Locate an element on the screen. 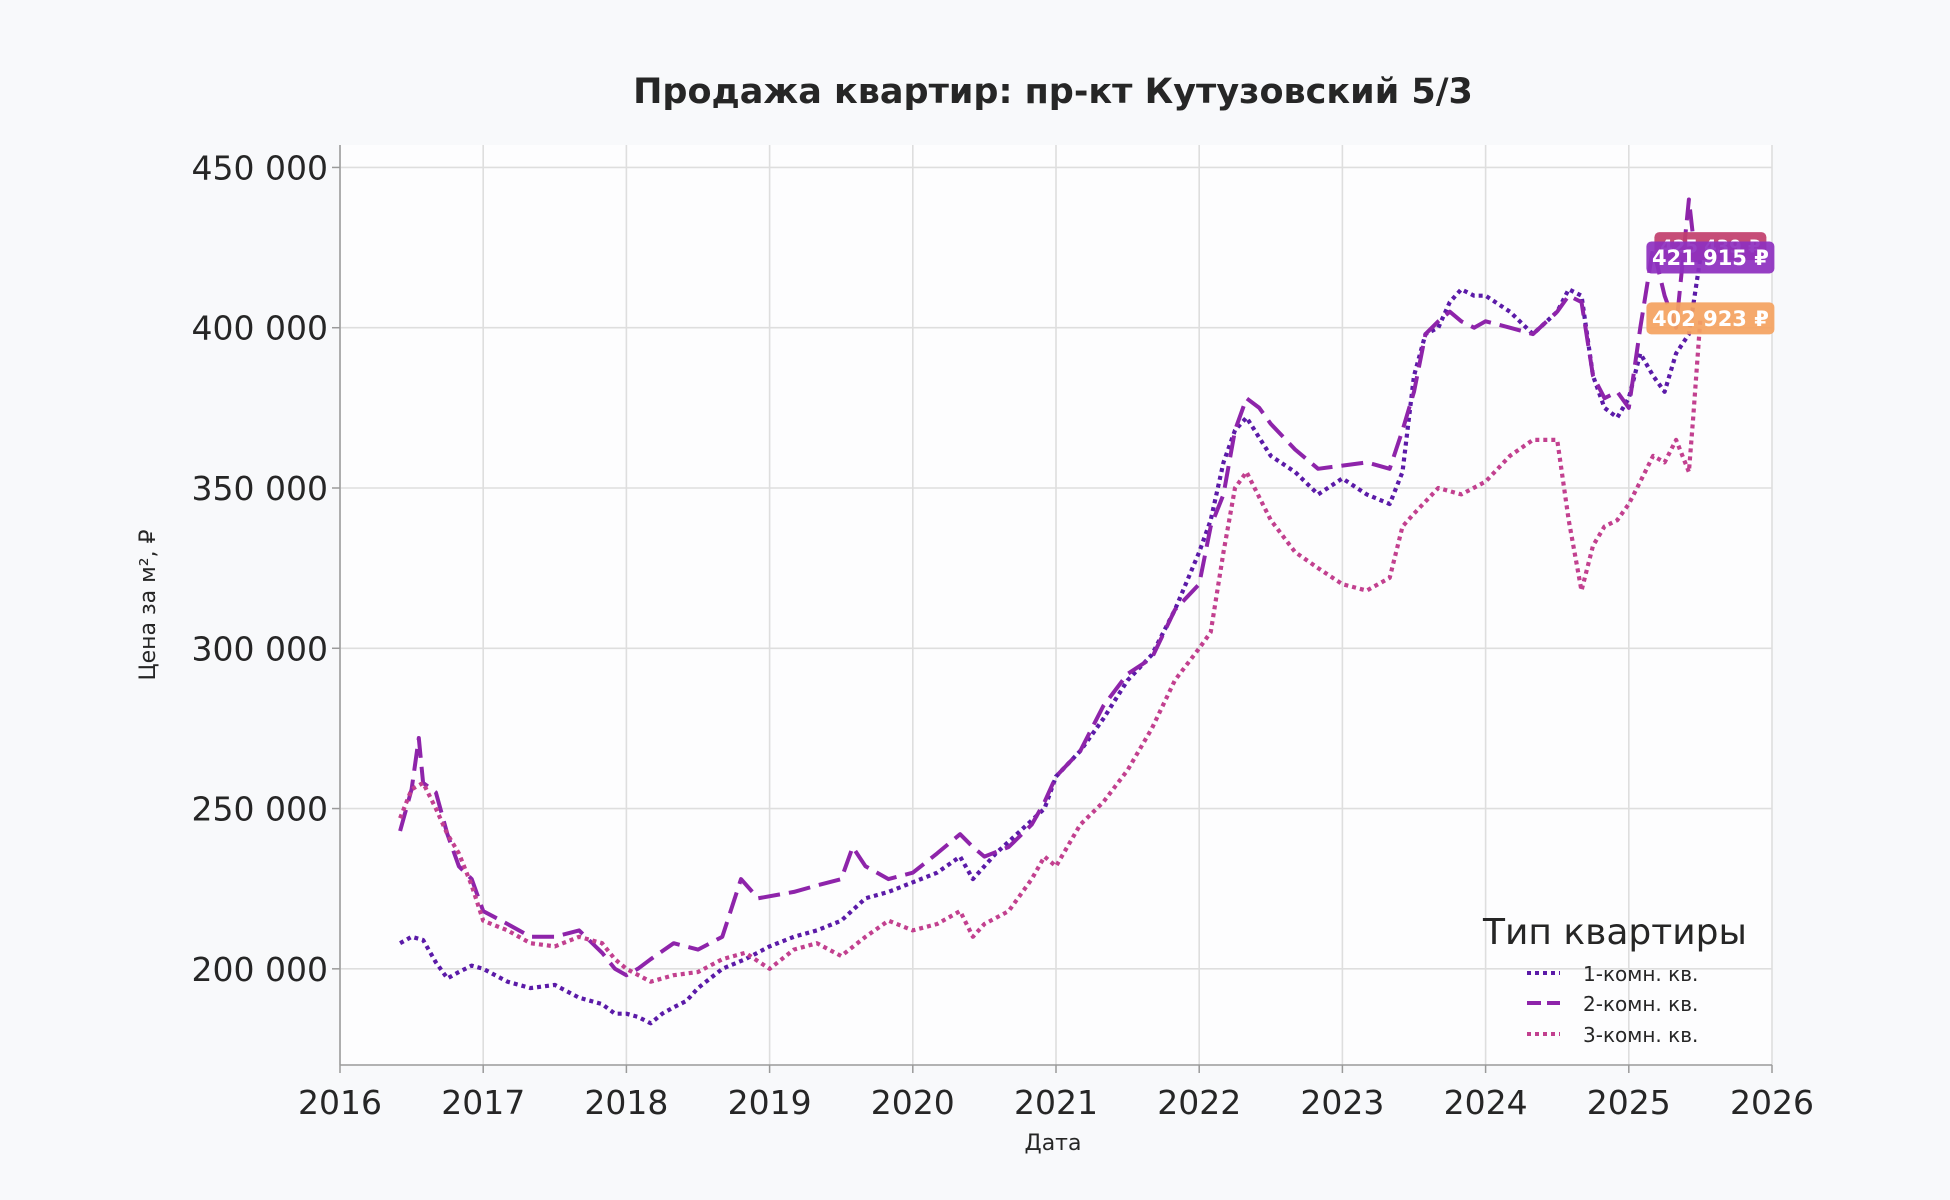  x-tick-label-2025: 2025 is located at coordinates (1629, 1102).